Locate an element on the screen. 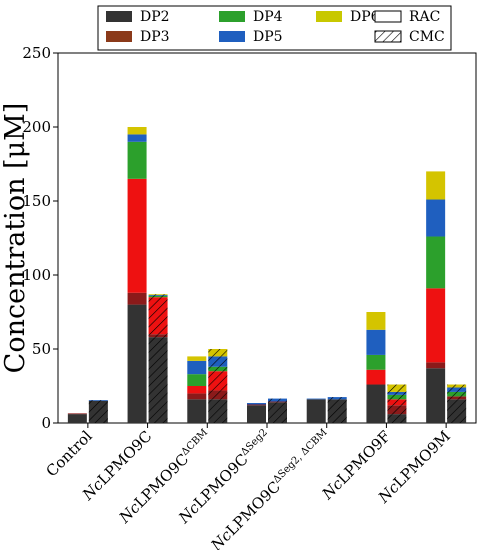 The image size is (485, 550). legend-label-rac: RAC is located at coordinates (424, 17).